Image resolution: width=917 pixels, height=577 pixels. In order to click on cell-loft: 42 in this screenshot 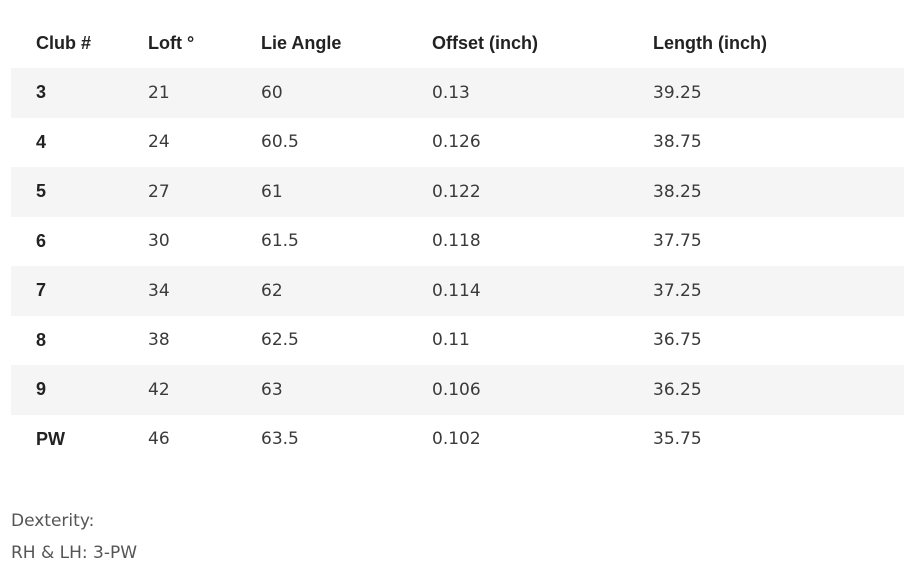, I will do `click(204, 390)`.